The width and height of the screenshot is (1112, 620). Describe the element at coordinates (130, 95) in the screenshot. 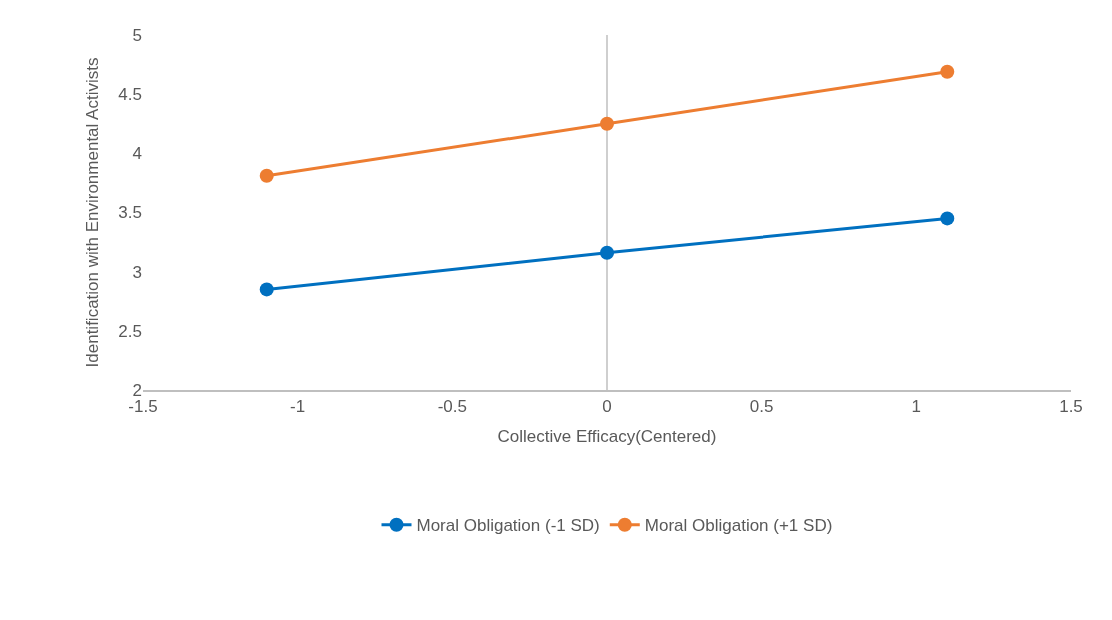

I see `y-tick-label: 4.5` at that location.